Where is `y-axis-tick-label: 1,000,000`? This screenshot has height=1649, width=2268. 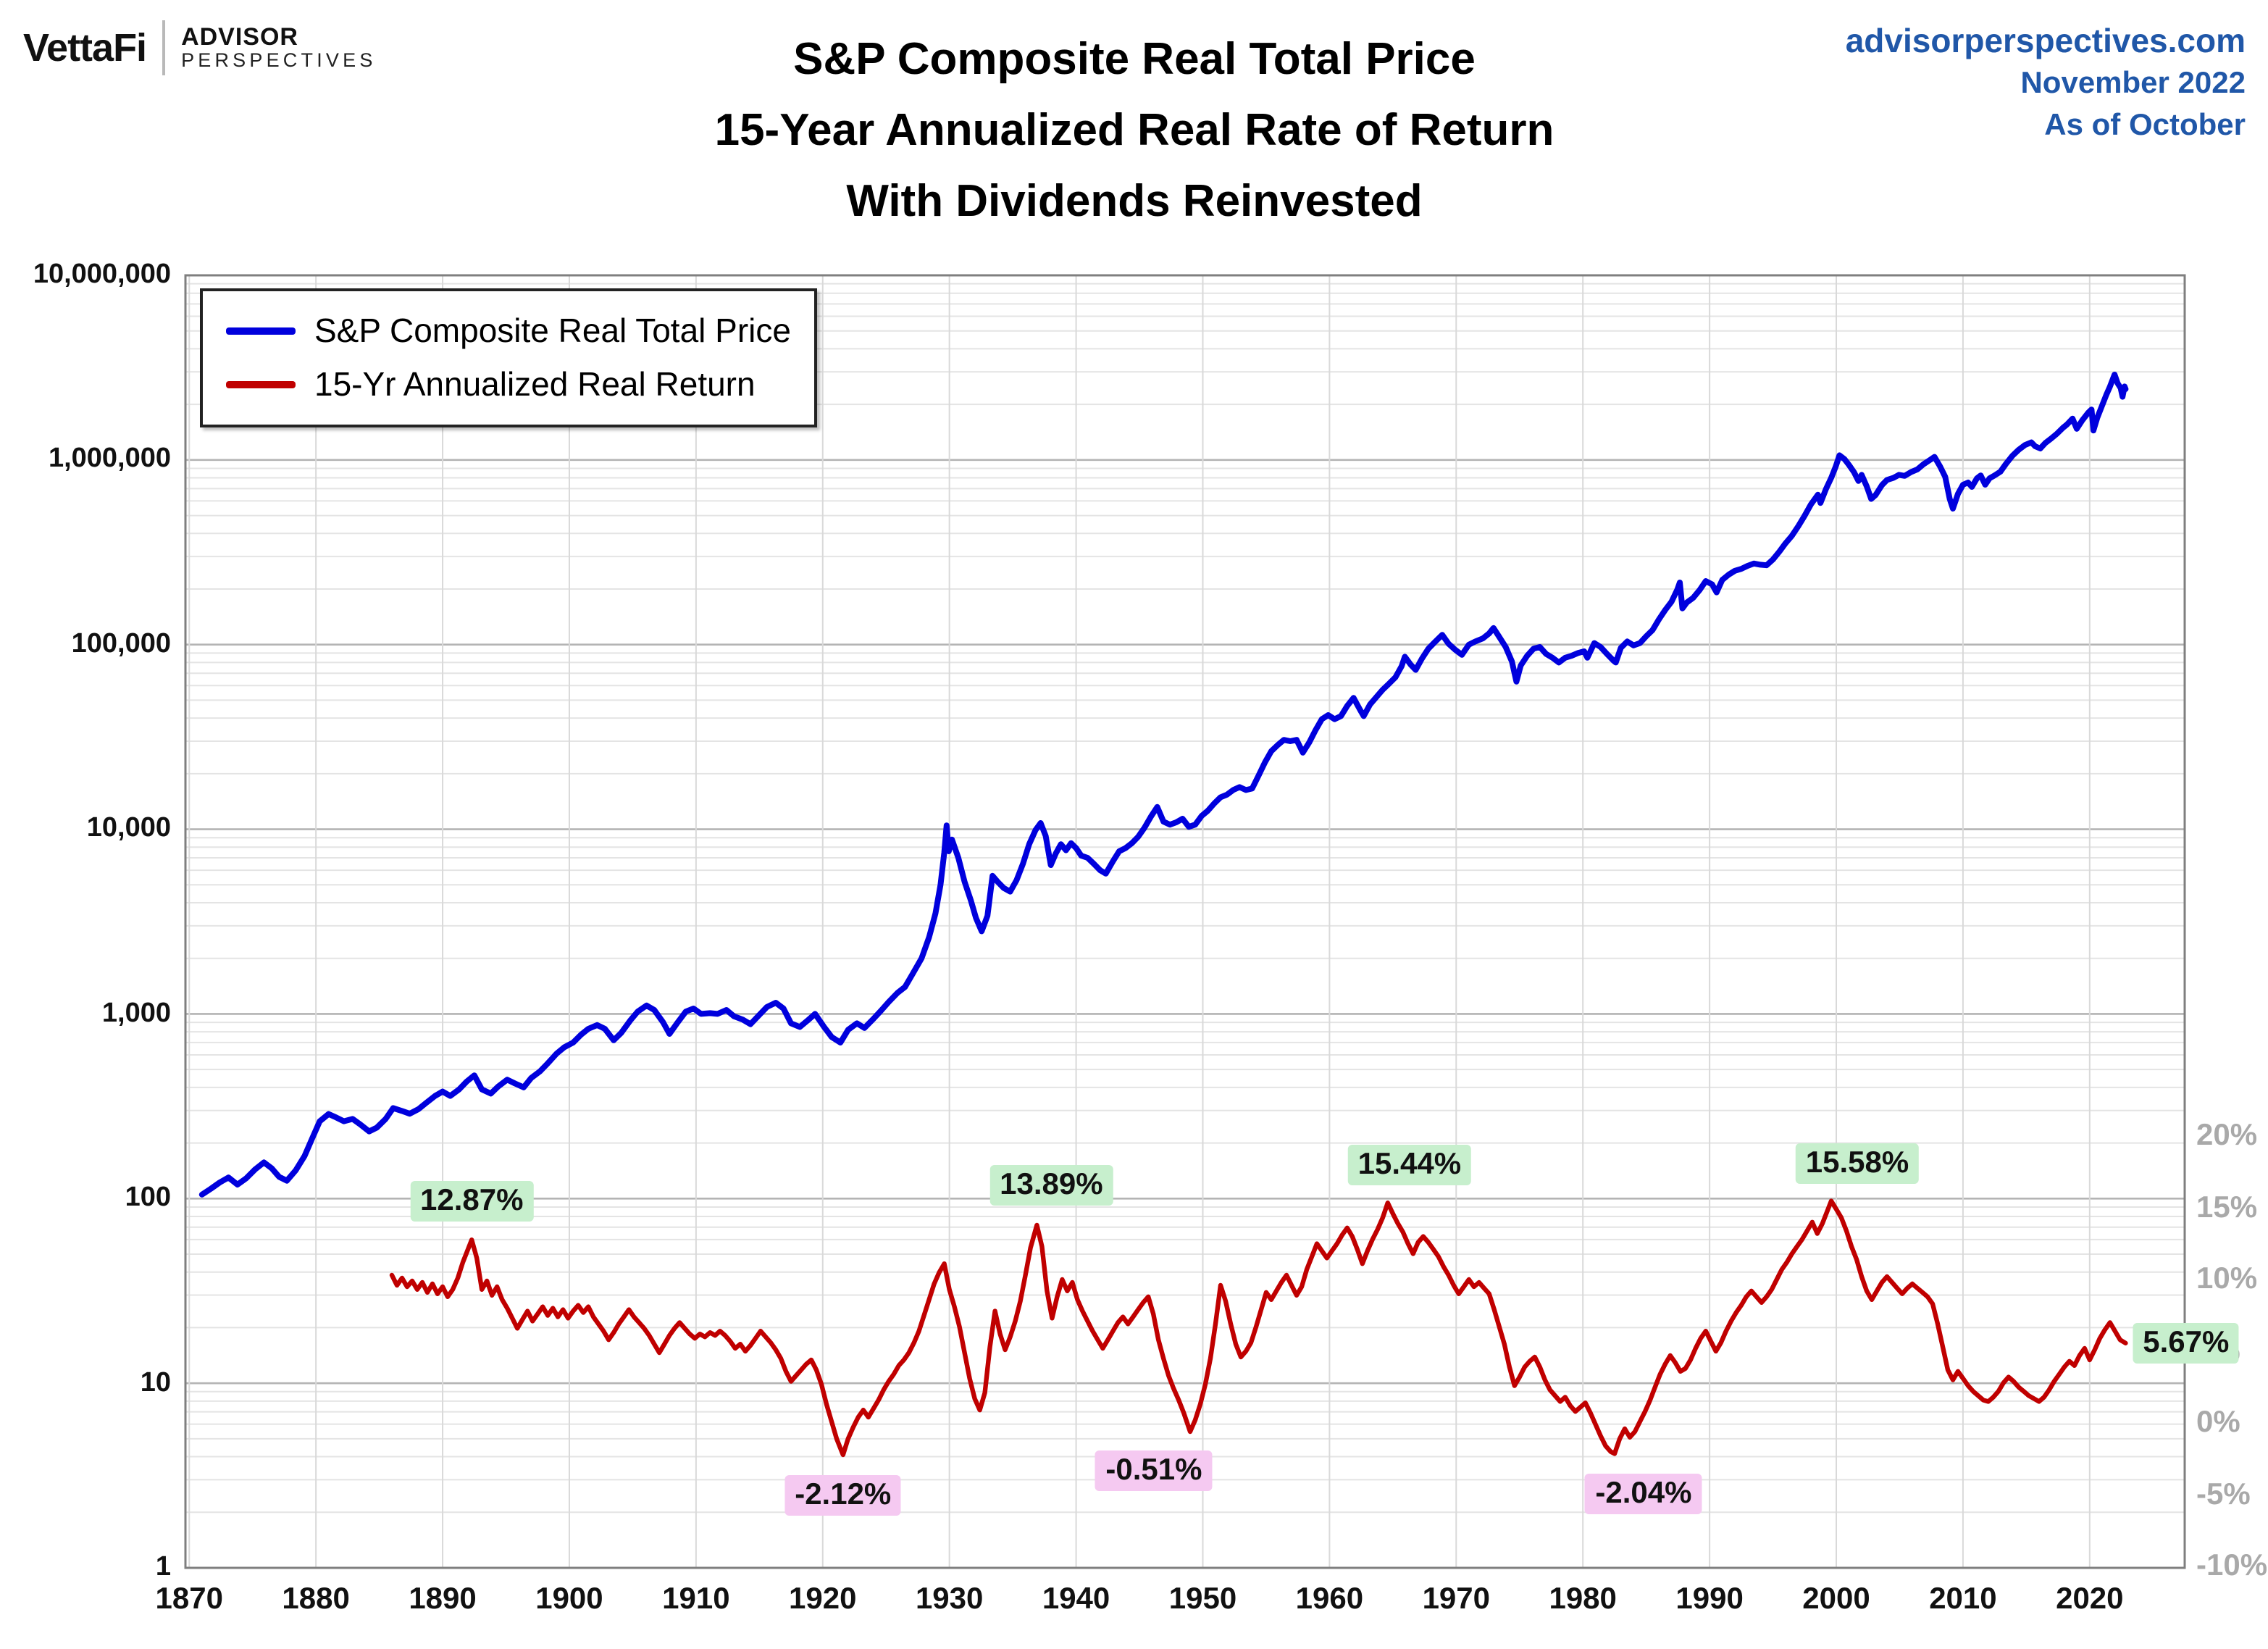
y-axis-tick-label: 1,000,000 is located at coordinates (110, 459).